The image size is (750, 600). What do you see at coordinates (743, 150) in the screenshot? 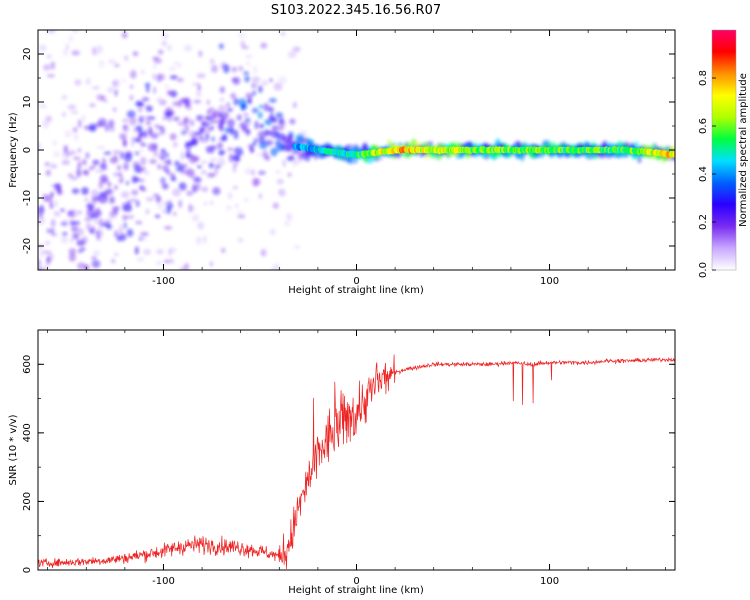
I see `colorbar-label: Normalized spectral amplitude` at bounding box center [743, 150].